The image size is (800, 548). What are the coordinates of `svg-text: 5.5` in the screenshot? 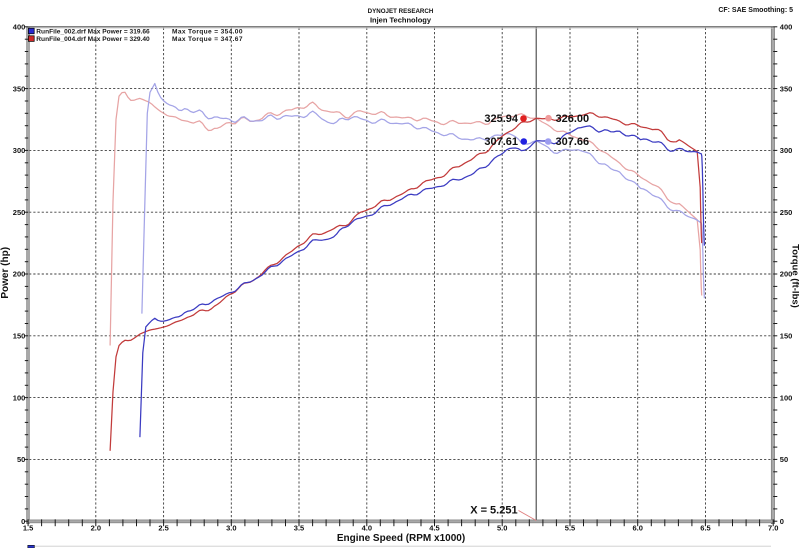 It's located at (570, 528).